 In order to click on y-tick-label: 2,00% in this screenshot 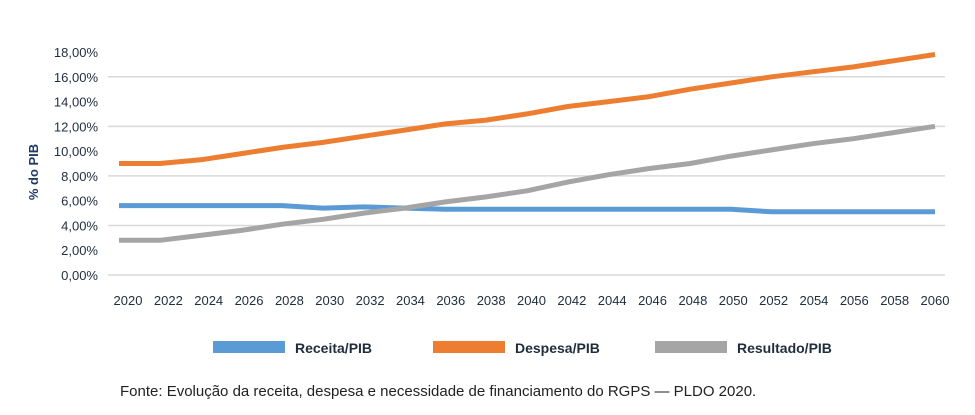, I will do `click(79, 250)`.